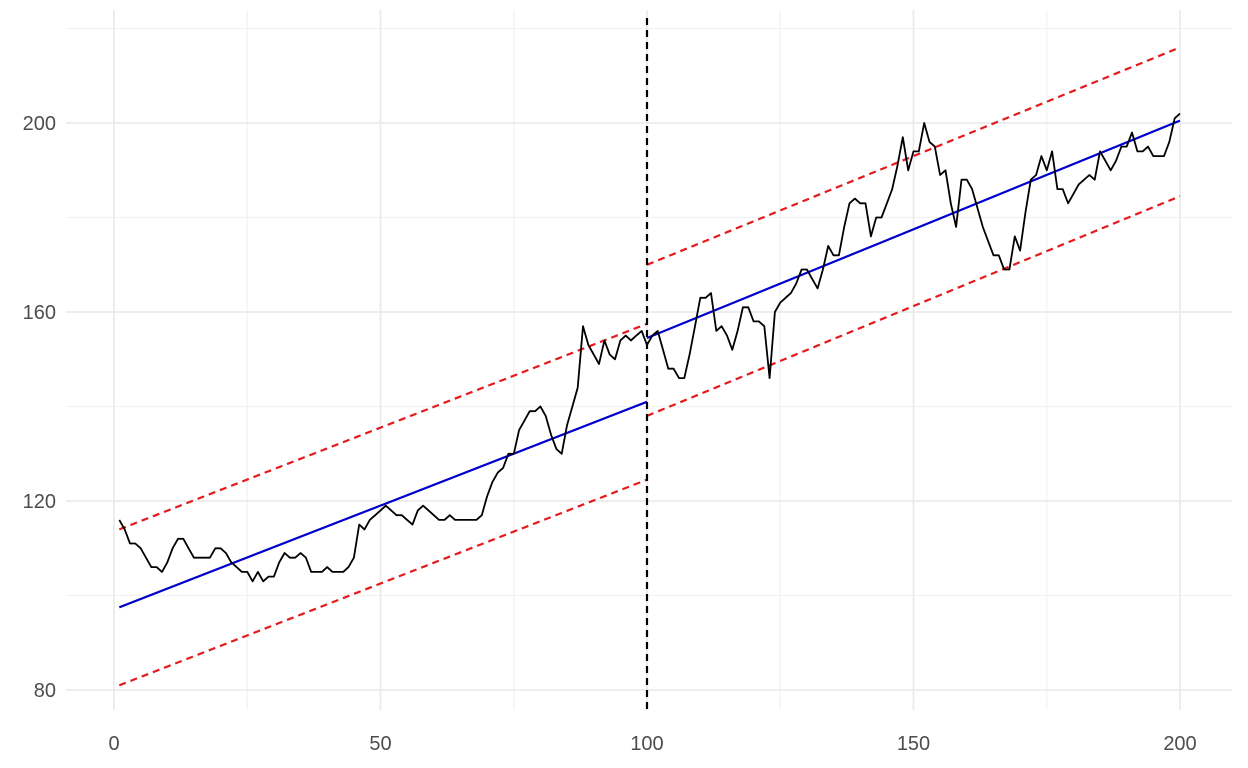 The image size is (1248, 768). I want to click on x-tick-label: 150, so click(913, 744).